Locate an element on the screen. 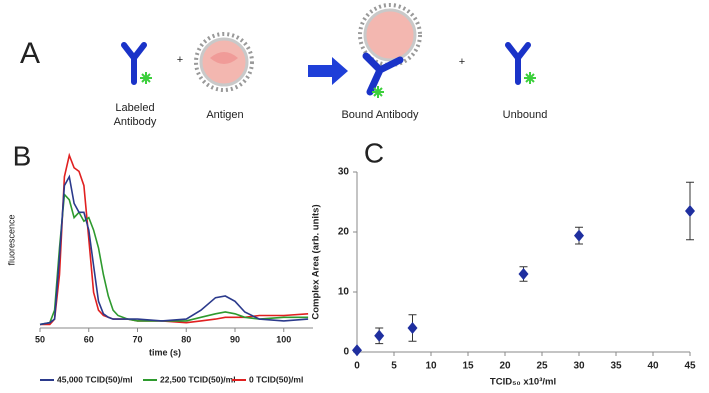 This screenshot has width=709, height=393. arrow is located at coordinates (328, 71).